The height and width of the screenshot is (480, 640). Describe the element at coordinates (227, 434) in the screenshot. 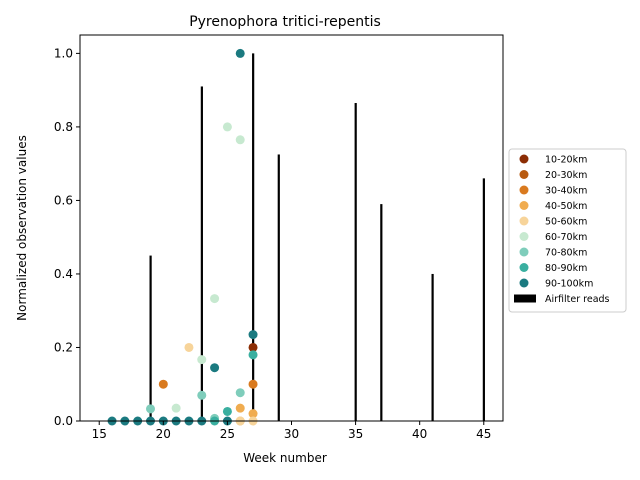

I see `x-tick-label: 25` at that location.